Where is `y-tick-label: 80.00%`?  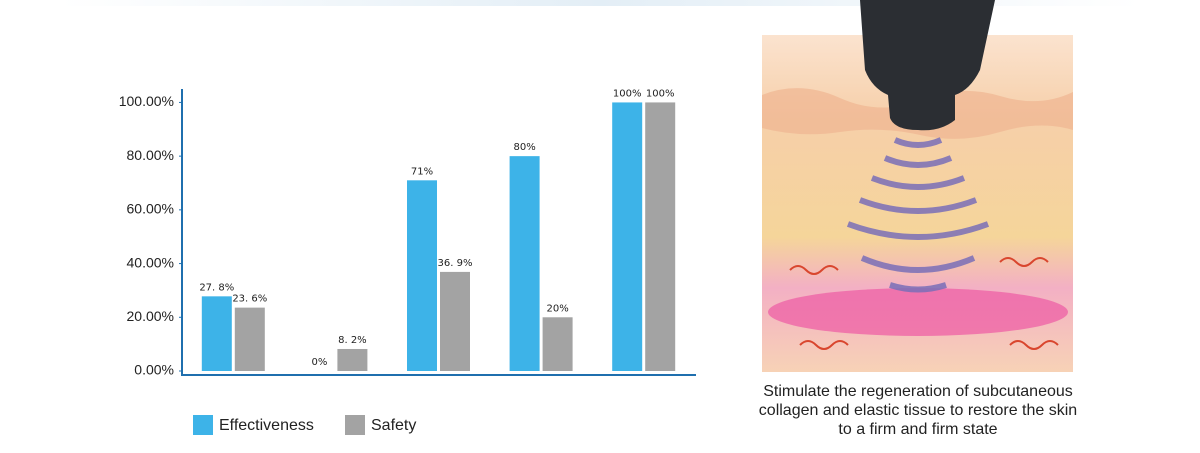 y-tick-label: 80.00% is located at coordinates (150, 155).